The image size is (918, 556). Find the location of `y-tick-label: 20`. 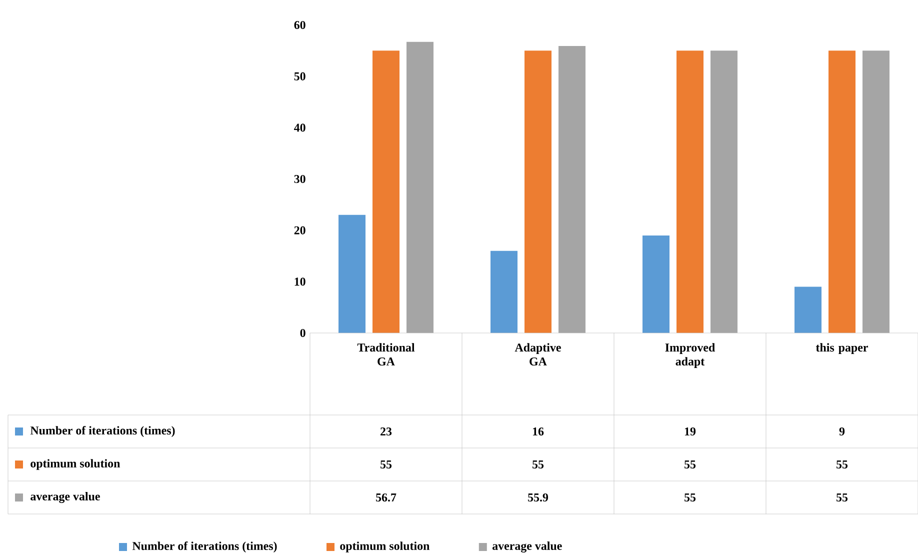

y-tick-label: 20 is located at coordinates (300, 230).